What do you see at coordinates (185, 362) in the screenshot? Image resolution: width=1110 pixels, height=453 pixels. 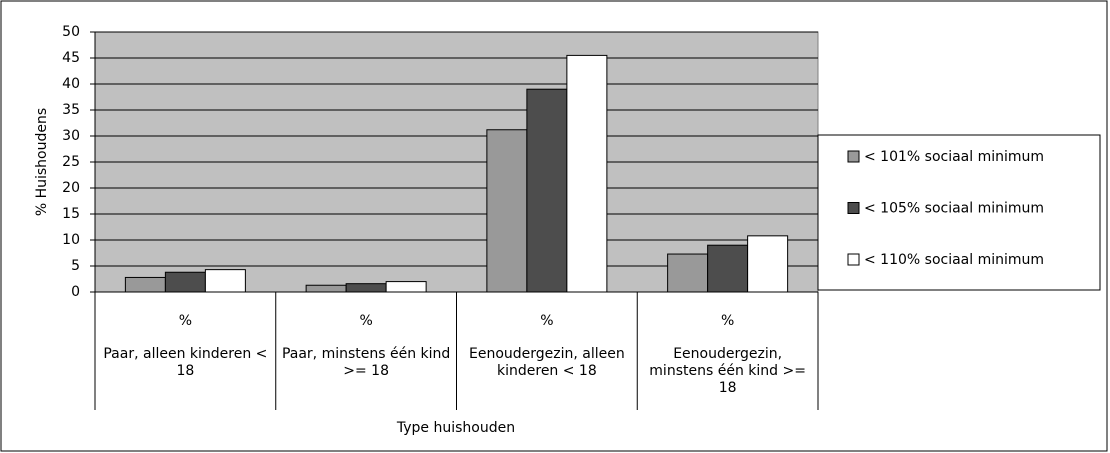 I see `x-tick-label: Paar, alleen kinderen < 18` at bounding box center [185, 362].